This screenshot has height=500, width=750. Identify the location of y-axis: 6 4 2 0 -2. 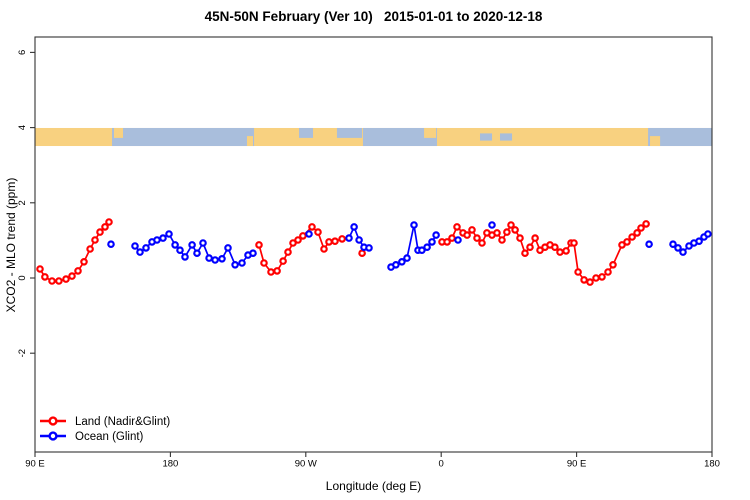
(26, 203).